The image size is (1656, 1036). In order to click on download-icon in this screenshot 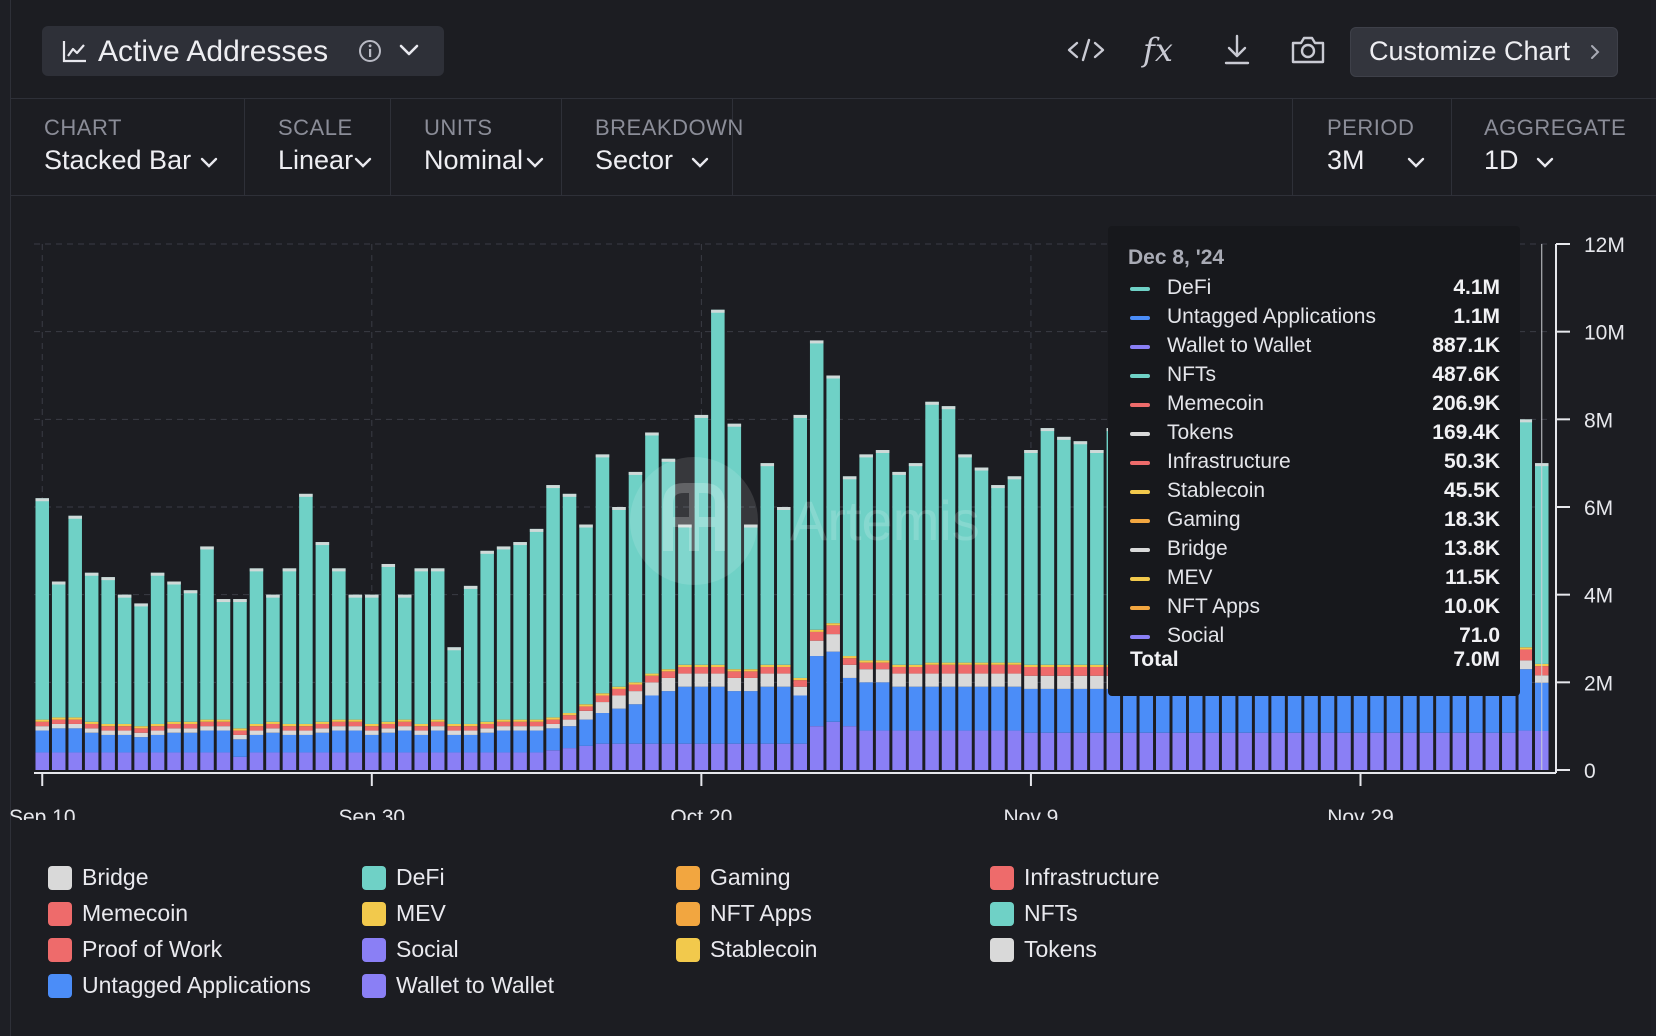, I will do `click(1237, 50)`.